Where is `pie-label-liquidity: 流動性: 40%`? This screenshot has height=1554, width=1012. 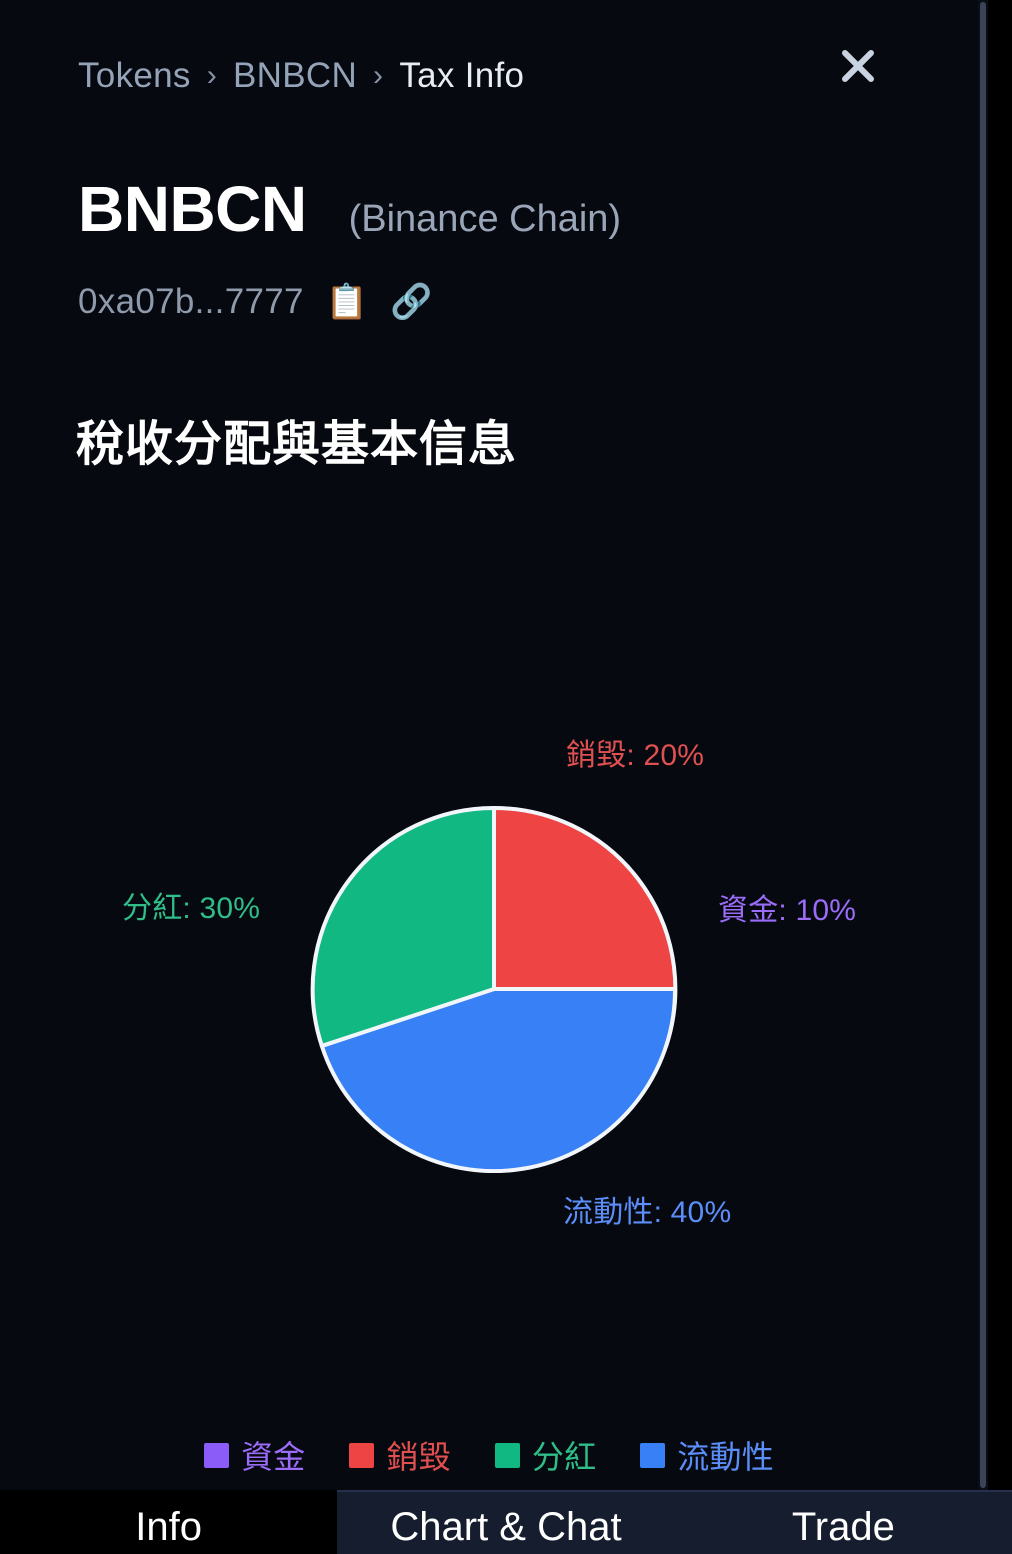
pie-label-liquidity: 流動性: 40% is located at coordinates (647, 1212).